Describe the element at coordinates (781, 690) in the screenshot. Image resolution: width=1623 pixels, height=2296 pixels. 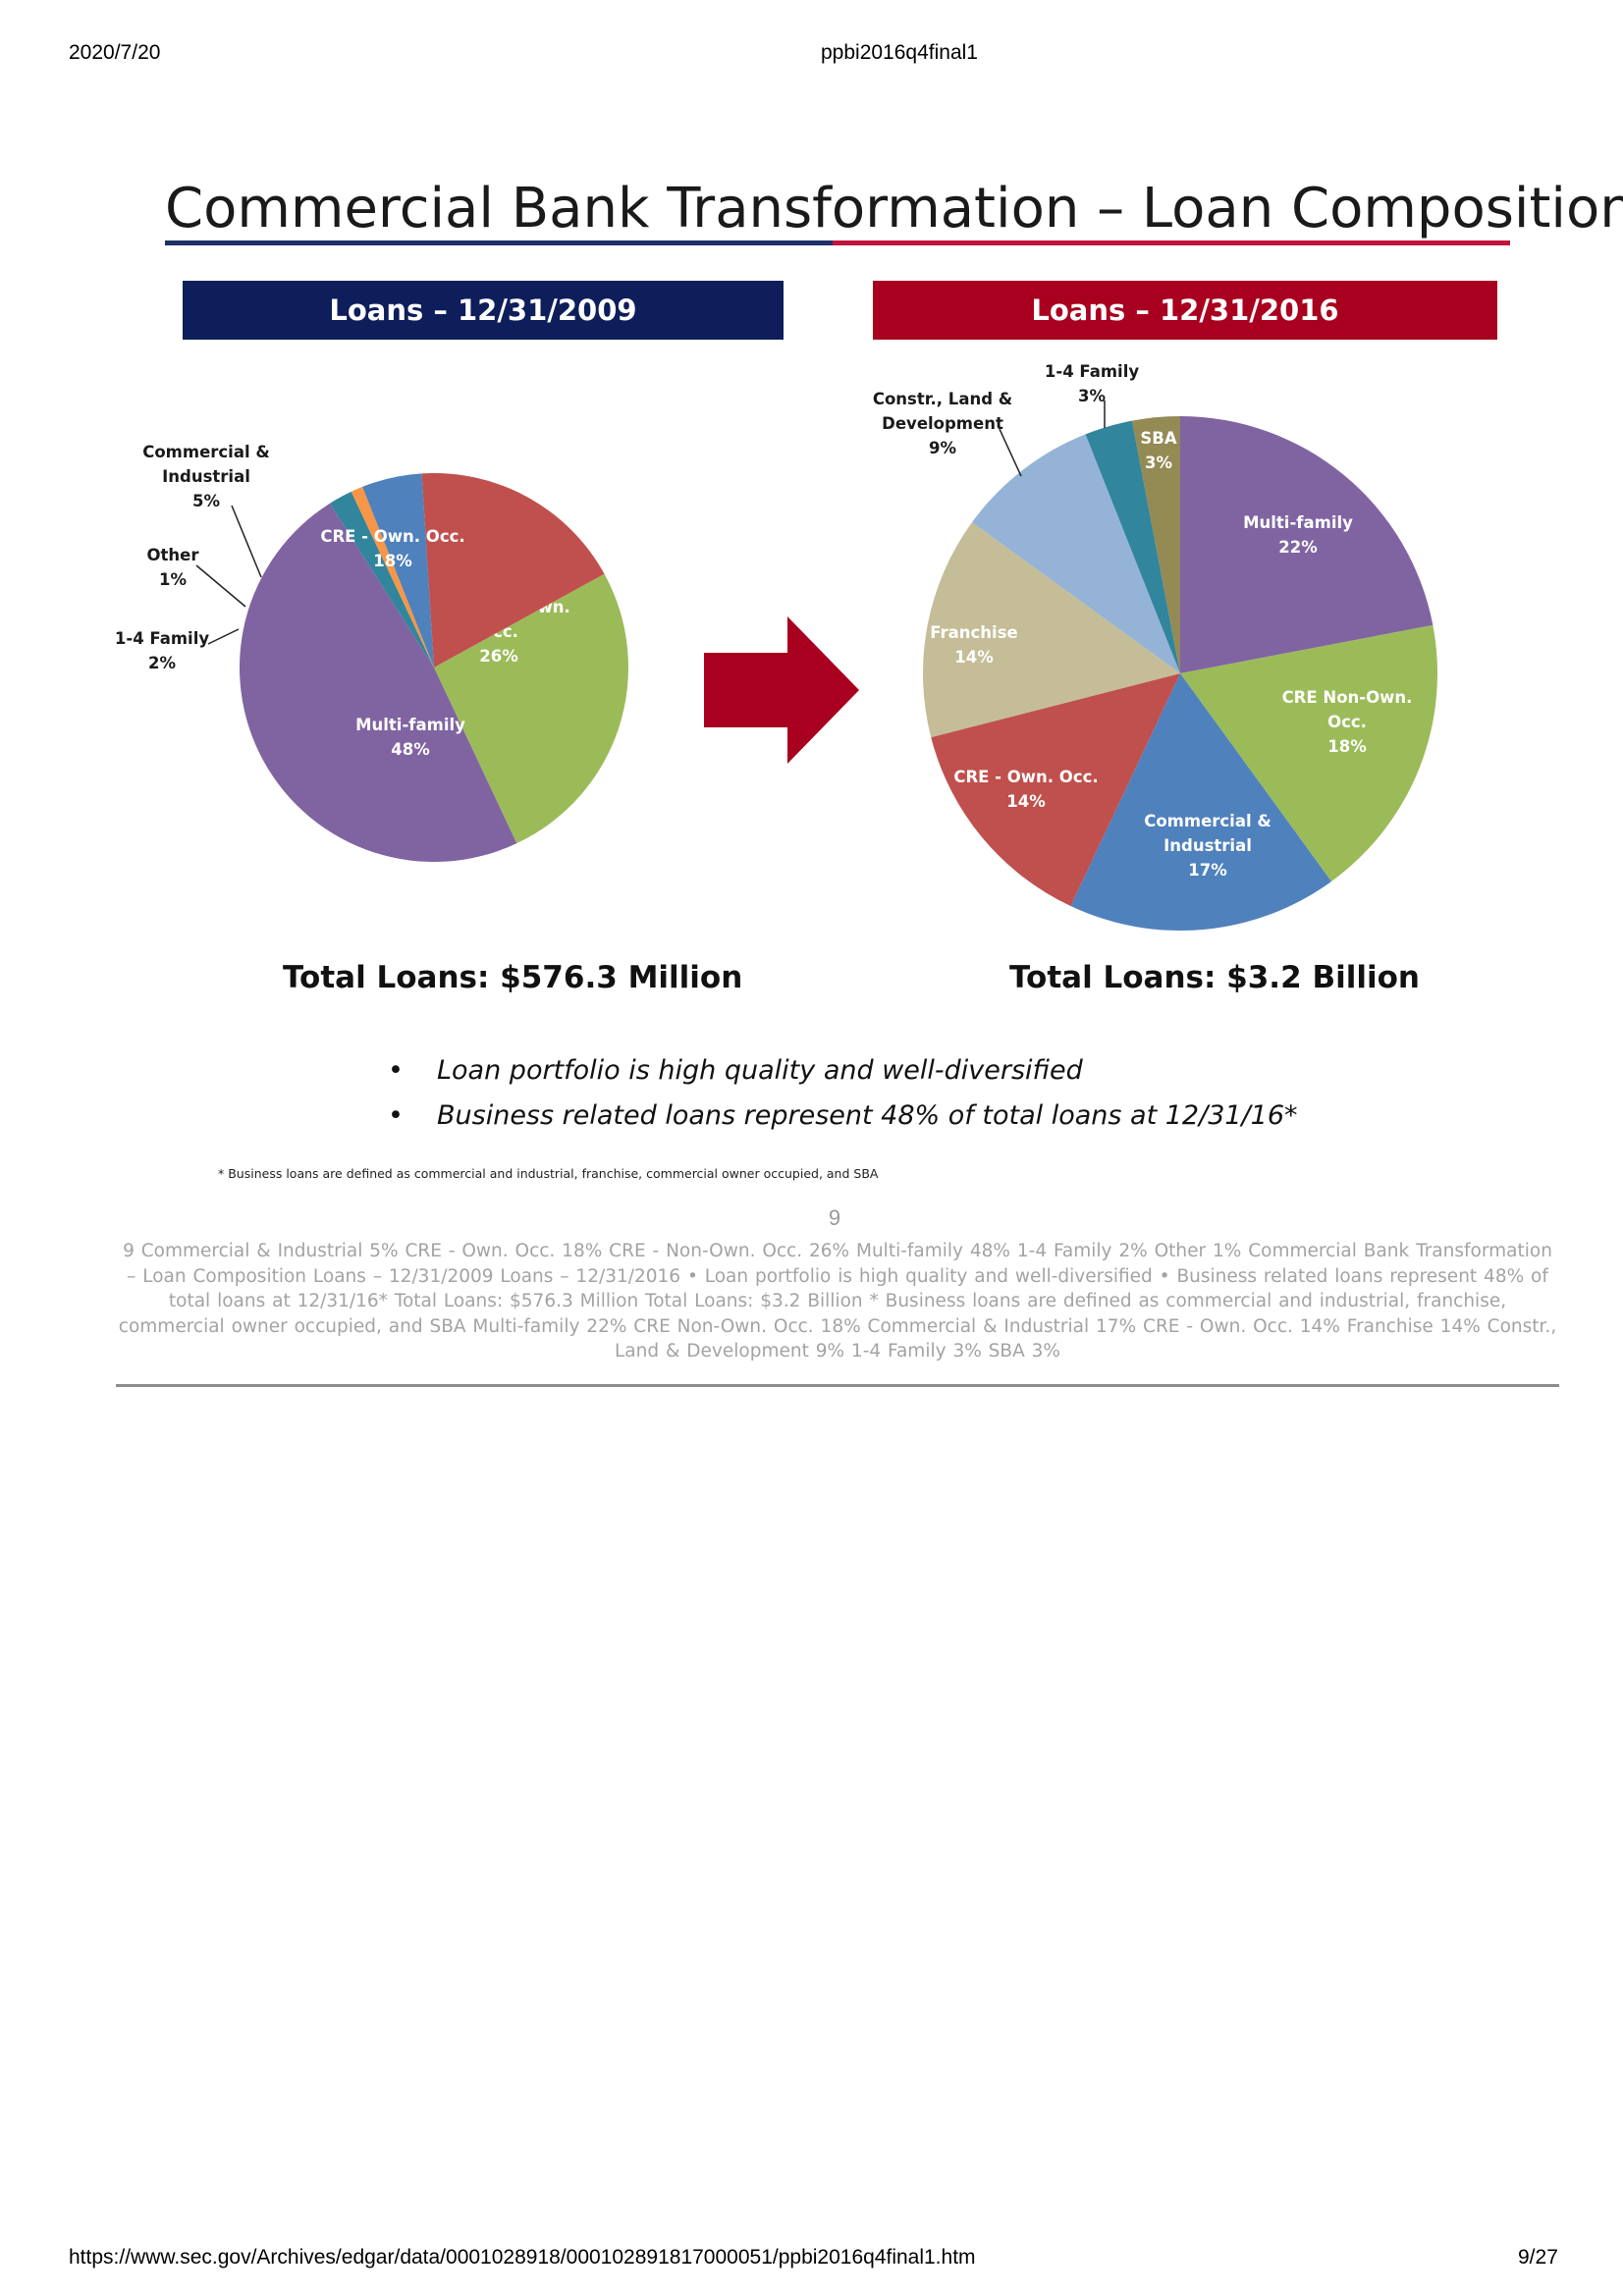
I see `transition-arrow-icon` at that location.